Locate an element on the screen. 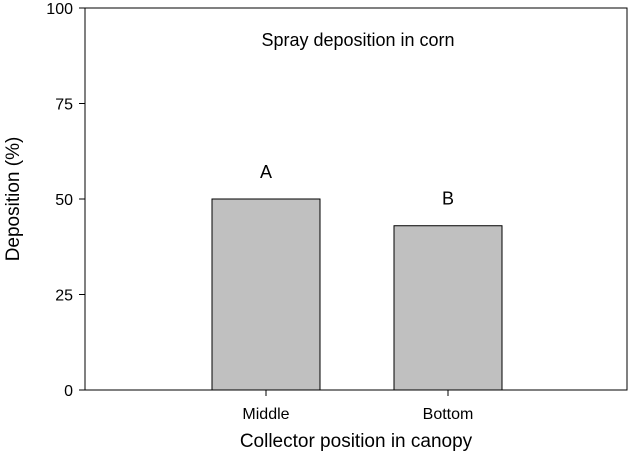  significance-label: A is located at coordinates (266, 172).